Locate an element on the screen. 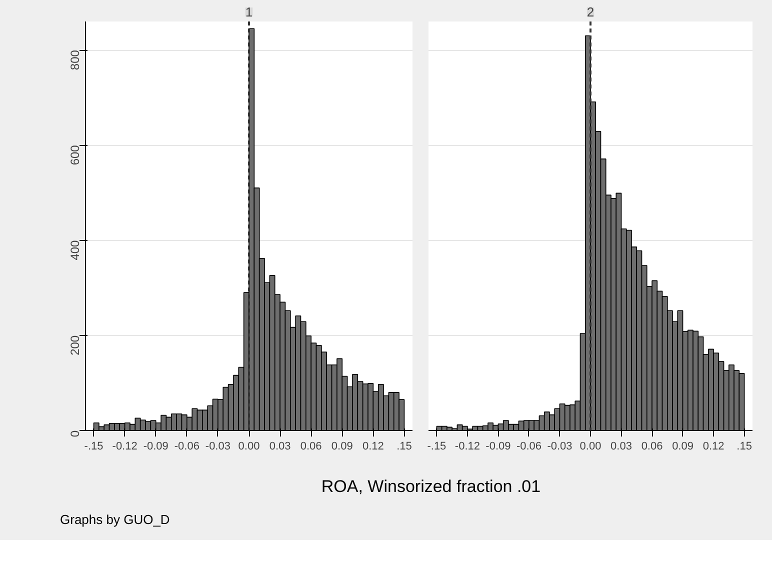  y-tick-label: 800 is located at coordinates (75, 60).